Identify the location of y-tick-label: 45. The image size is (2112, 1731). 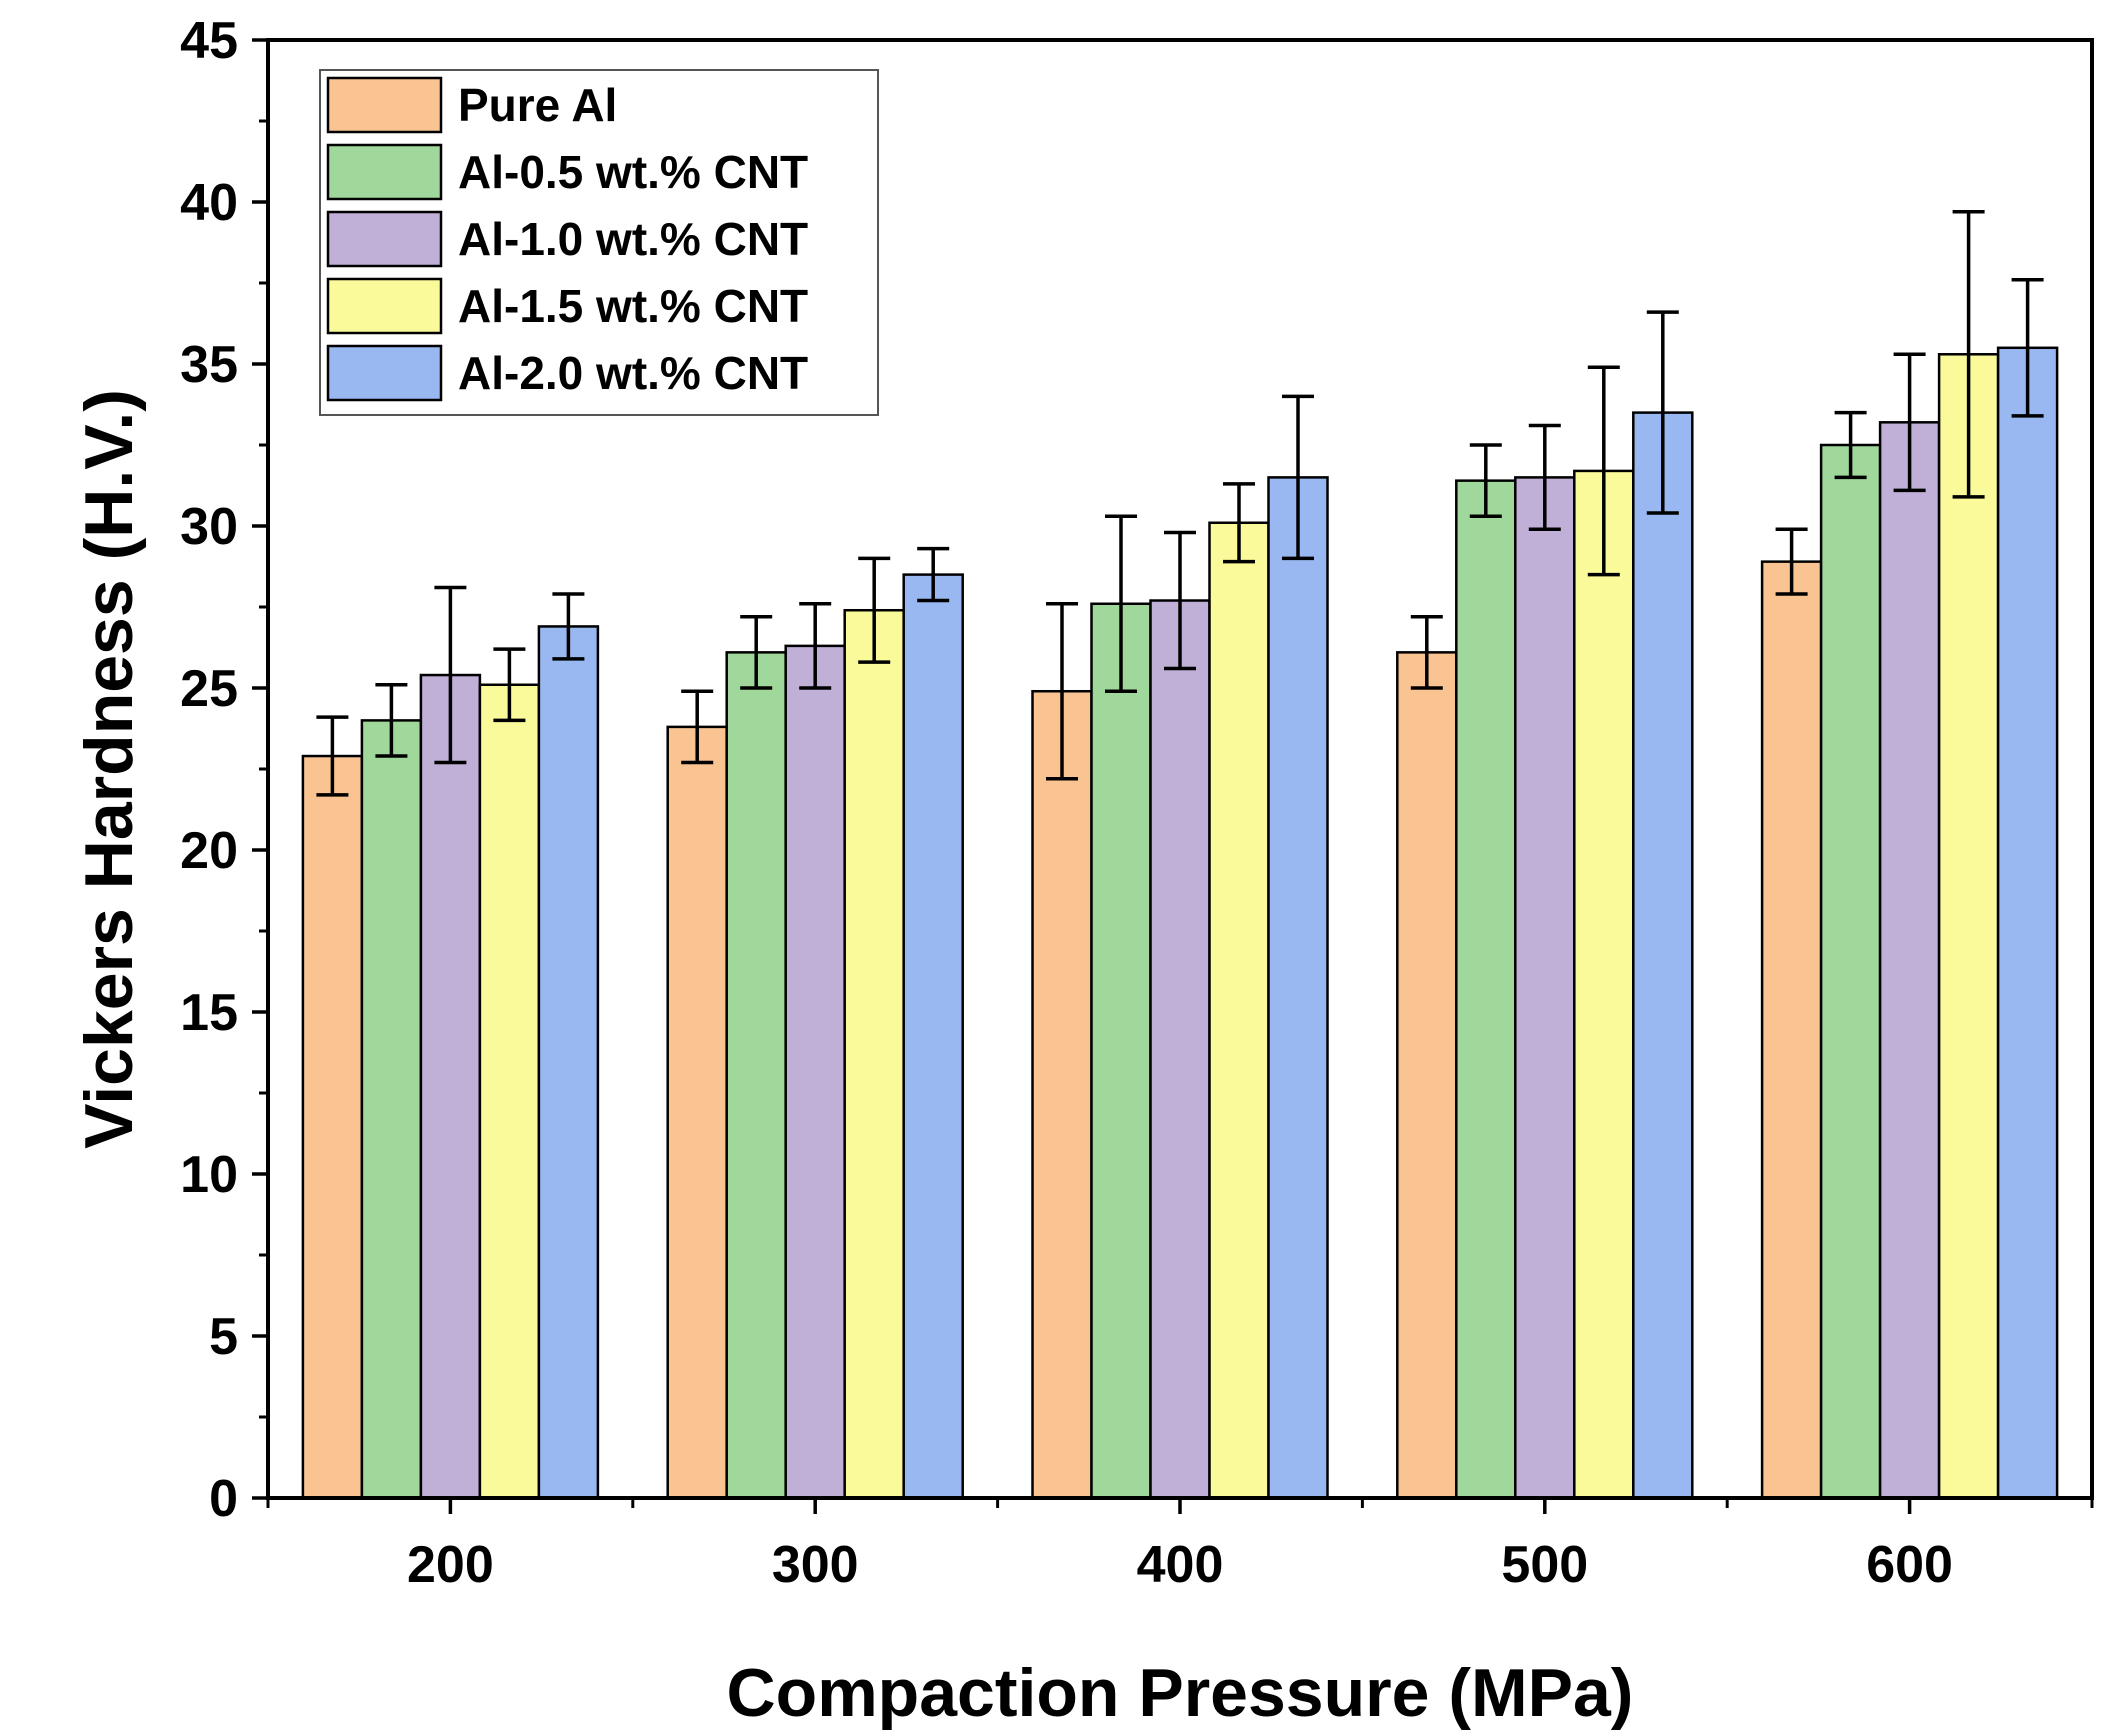
(209, 41).